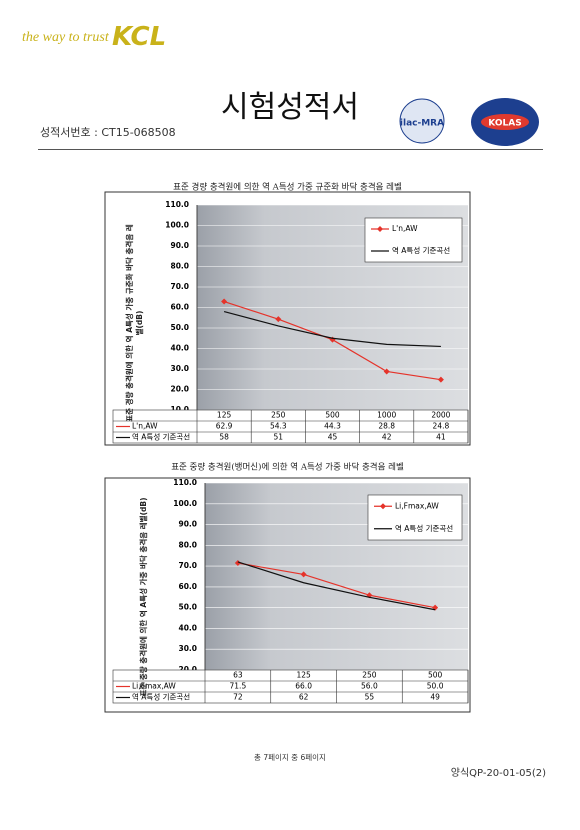  What do you see at coordinates (138, 132) in the screenshot?
I see `report-number-value: CT15-068508` at bounding box center [138, 132].